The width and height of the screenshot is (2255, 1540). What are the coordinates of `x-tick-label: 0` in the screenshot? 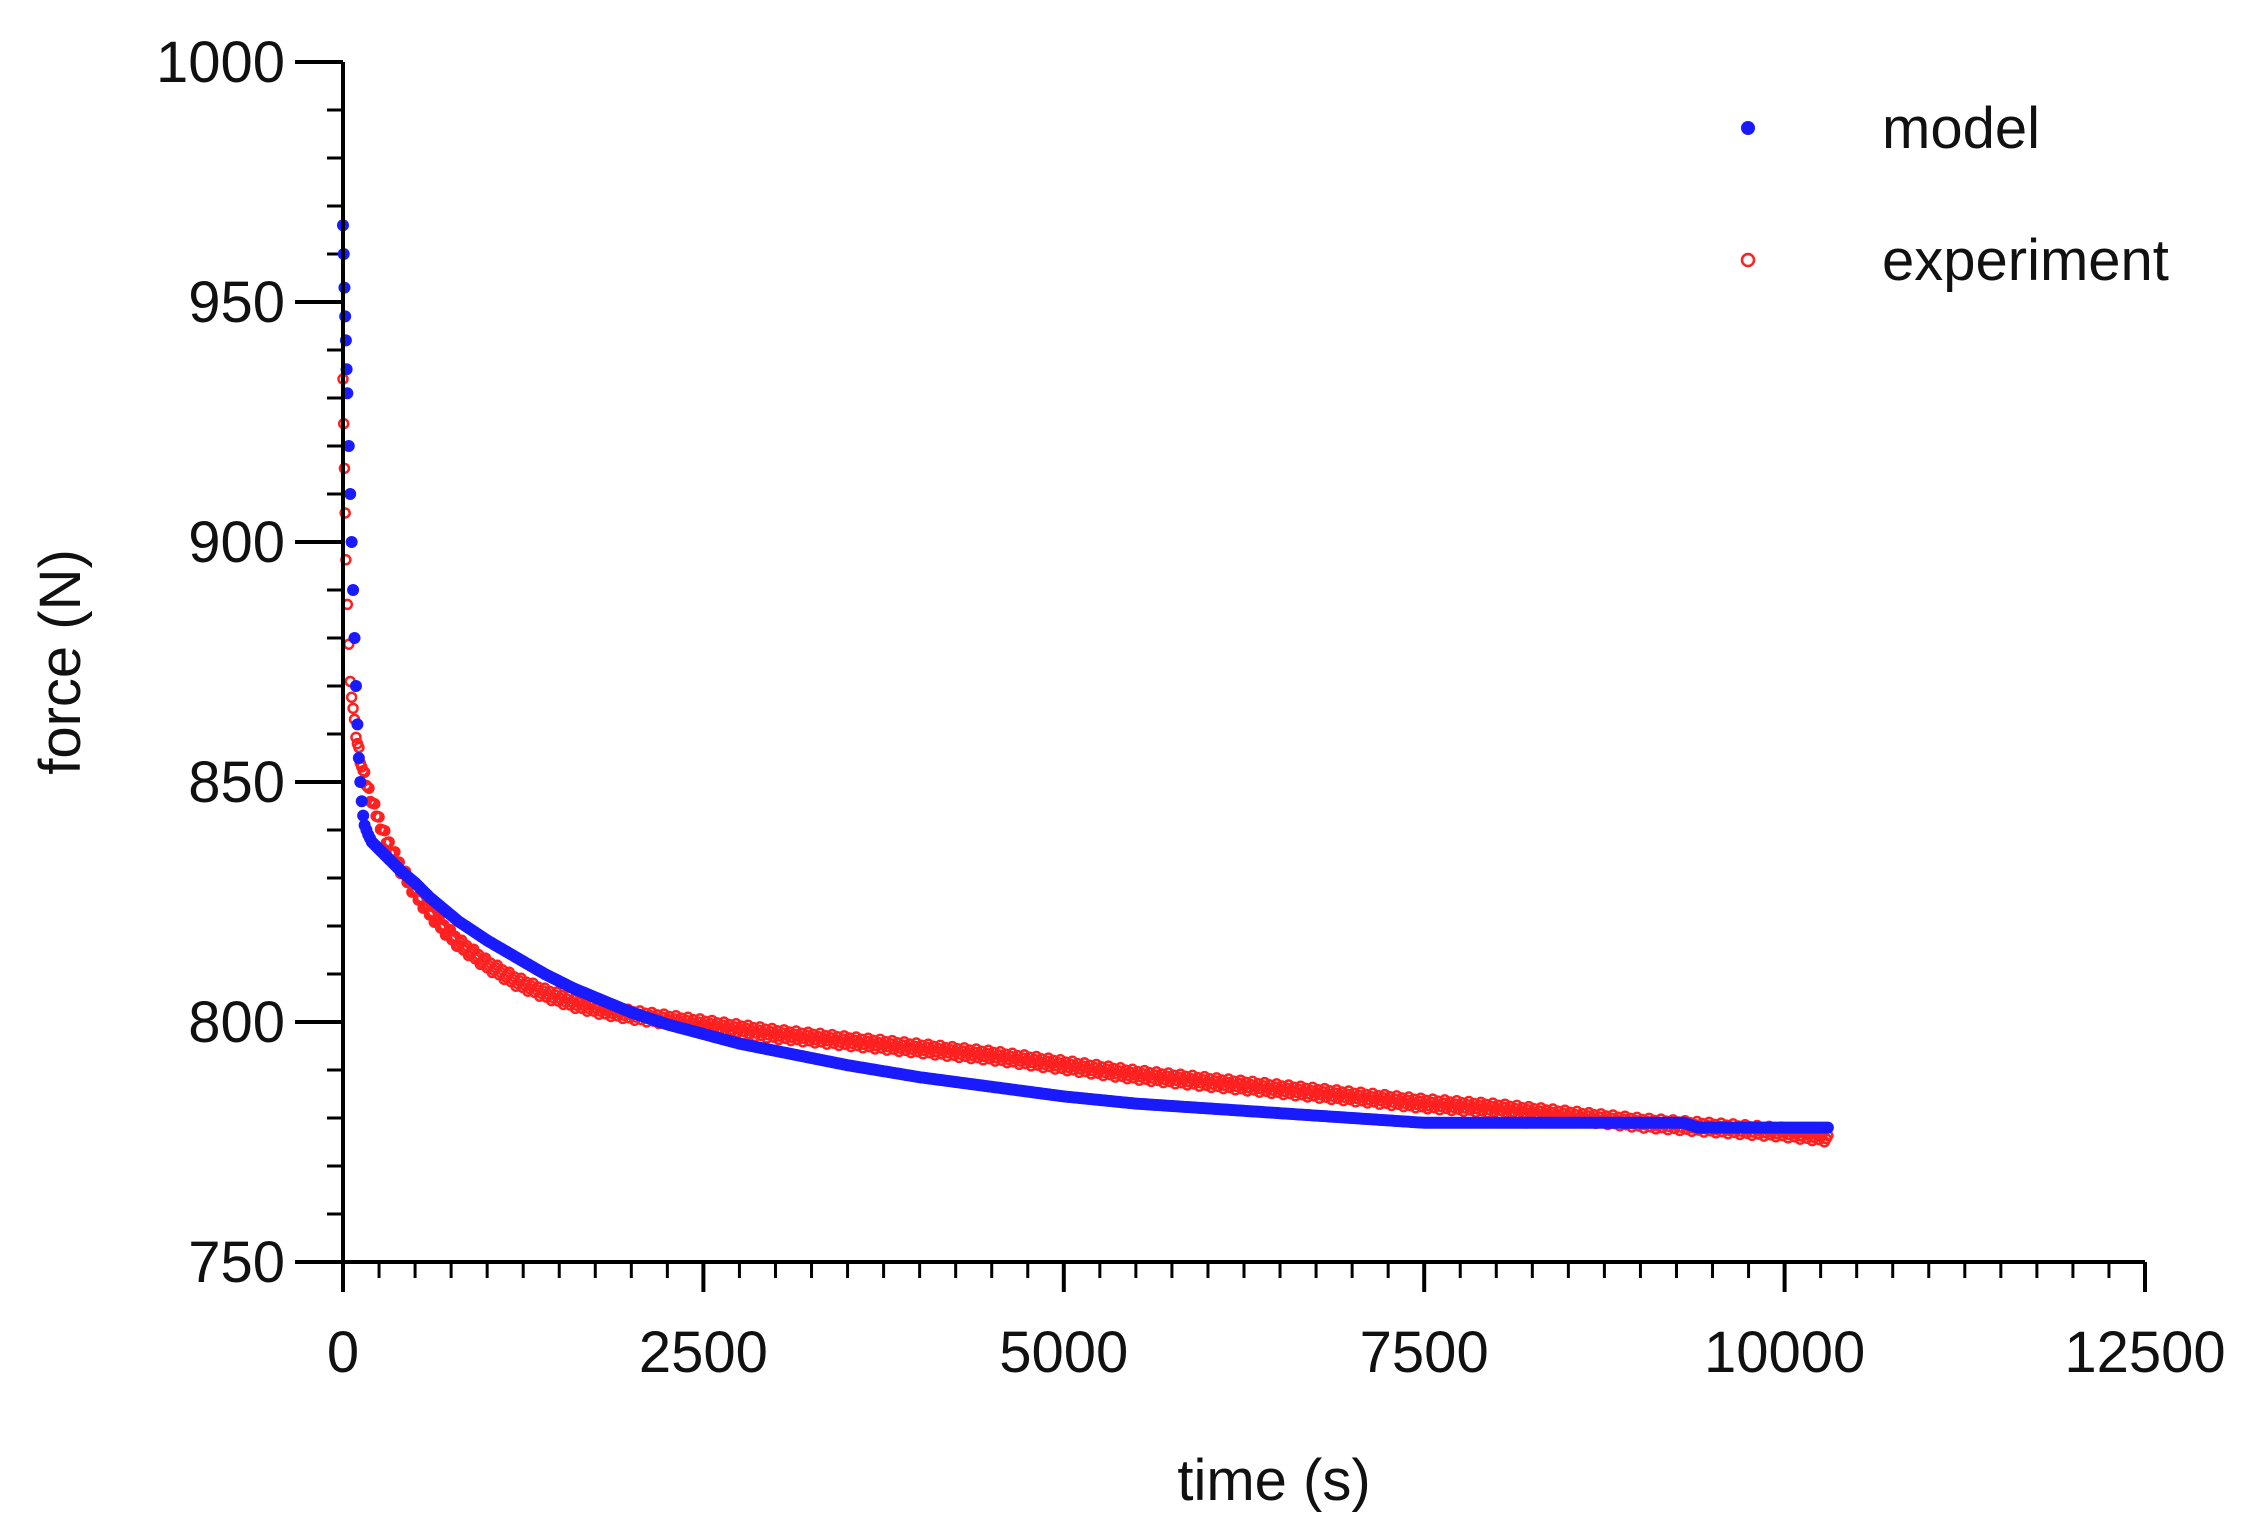 It's located at (343, 1352).